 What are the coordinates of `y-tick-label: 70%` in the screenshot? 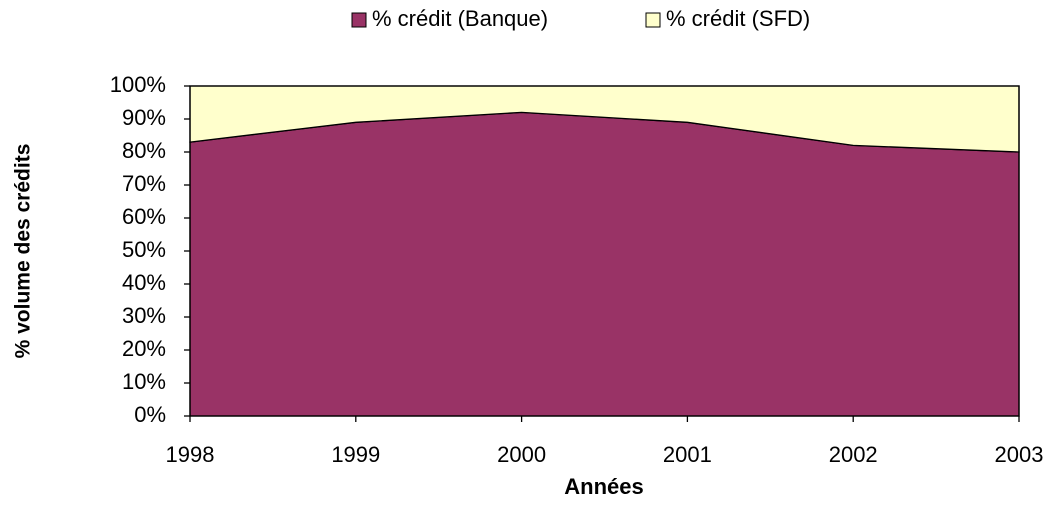 It's located at (144, 183).